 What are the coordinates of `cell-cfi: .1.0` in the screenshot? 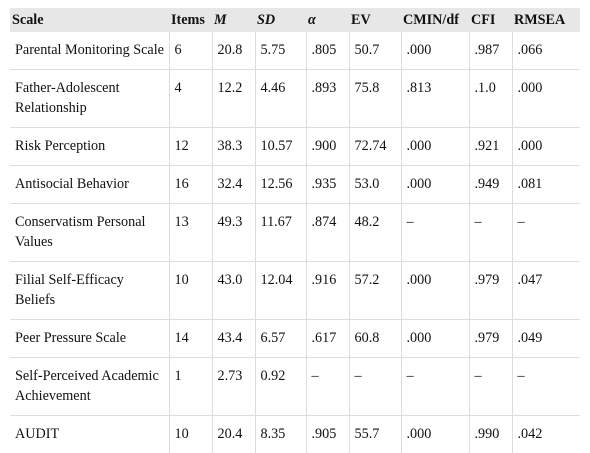 It's located at (490, 99).